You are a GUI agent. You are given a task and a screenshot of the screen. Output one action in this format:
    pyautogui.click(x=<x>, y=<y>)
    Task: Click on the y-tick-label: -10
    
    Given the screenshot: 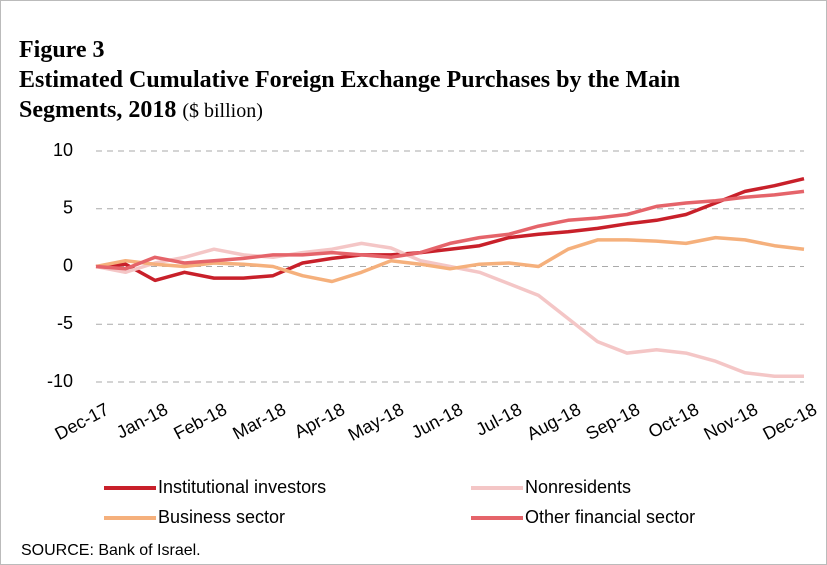 What is the action you would take?
    pyautogui.click(x=60, y=381)
    